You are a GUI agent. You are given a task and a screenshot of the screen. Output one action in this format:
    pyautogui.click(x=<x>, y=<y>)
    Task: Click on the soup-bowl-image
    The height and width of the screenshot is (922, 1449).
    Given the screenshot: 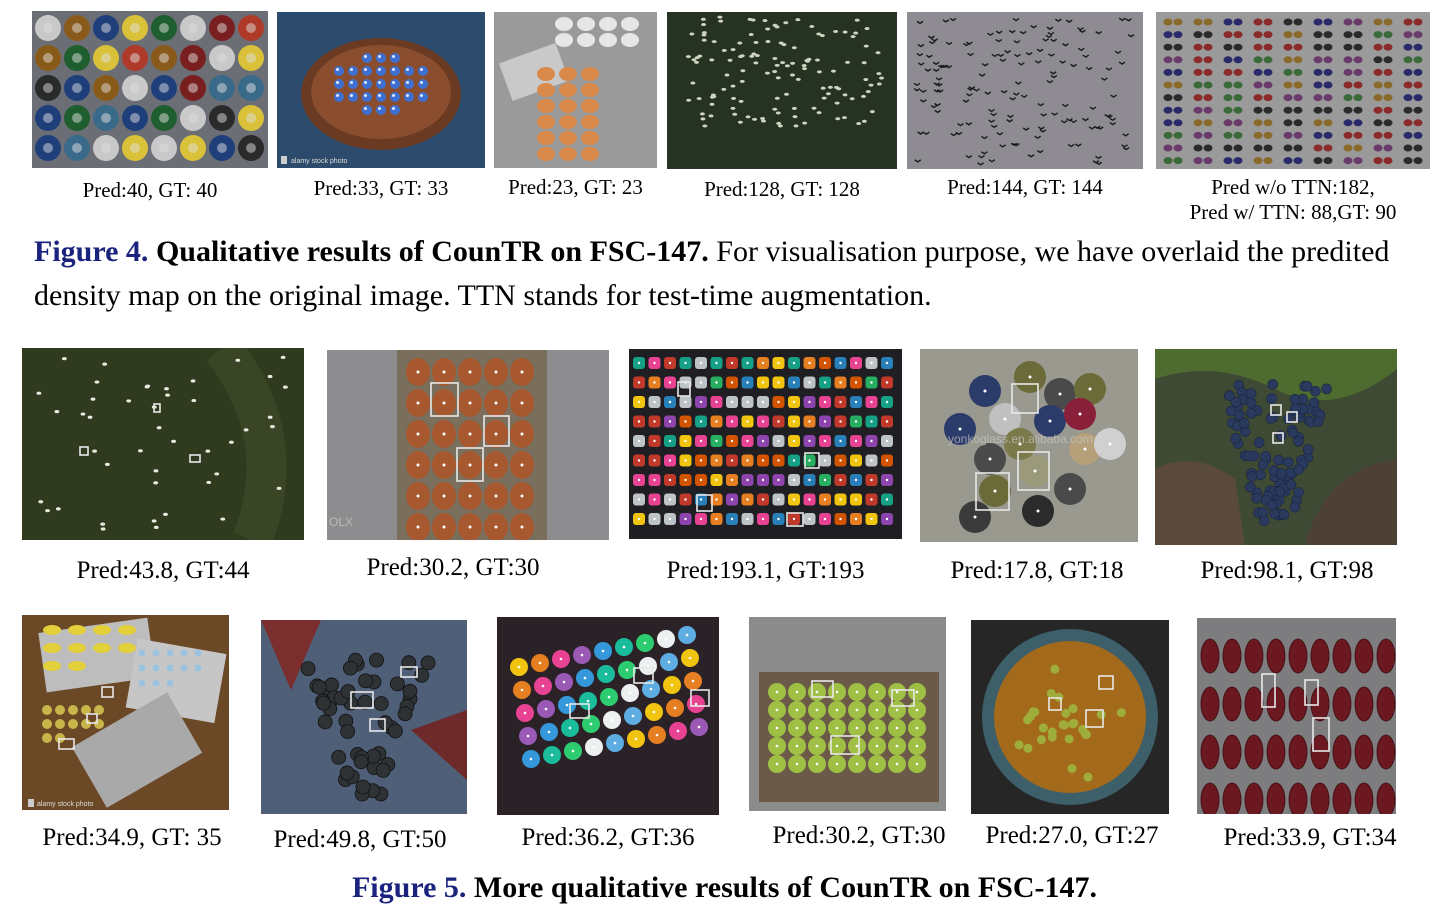 What is the action you would take?
    pyautogui.click(x=1070, y=717)
    